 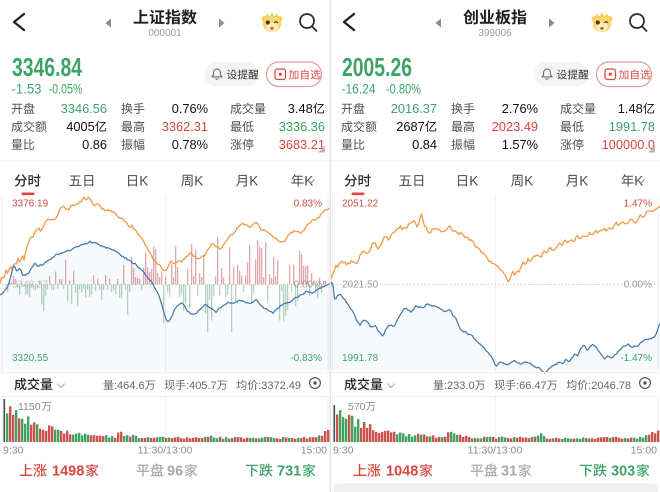 I want to click on svg-text: 100000.0, so click(x=628, y=144).